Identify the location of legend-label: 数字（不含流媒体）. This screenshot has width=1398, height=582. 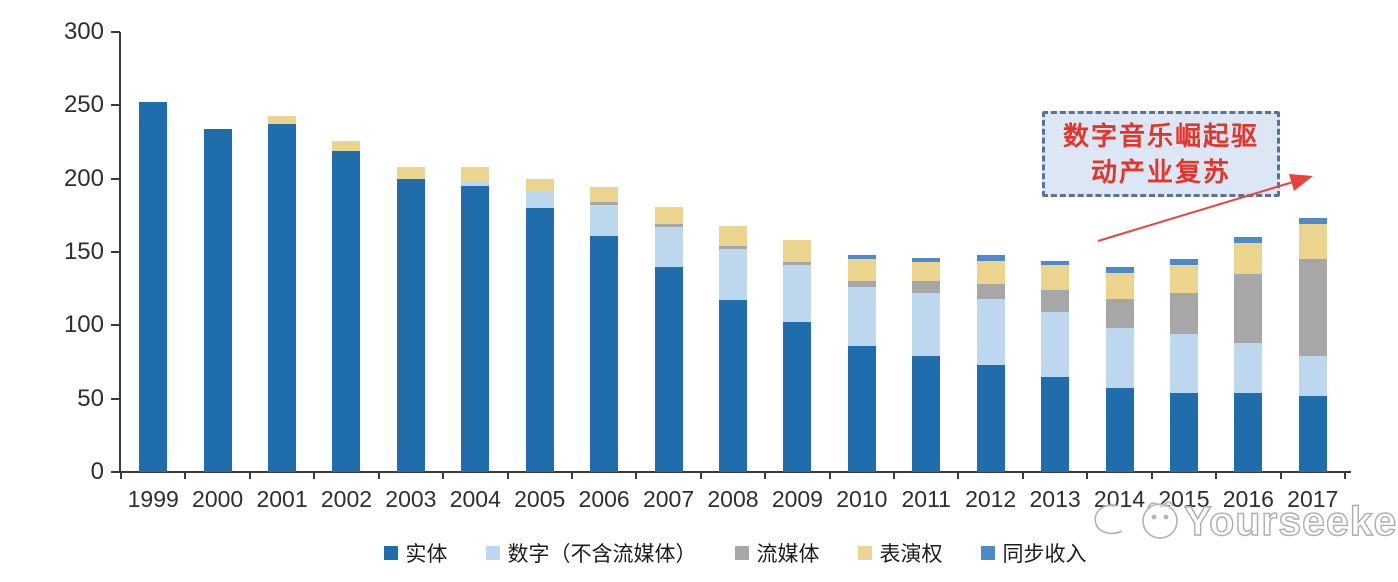
(602, 554).